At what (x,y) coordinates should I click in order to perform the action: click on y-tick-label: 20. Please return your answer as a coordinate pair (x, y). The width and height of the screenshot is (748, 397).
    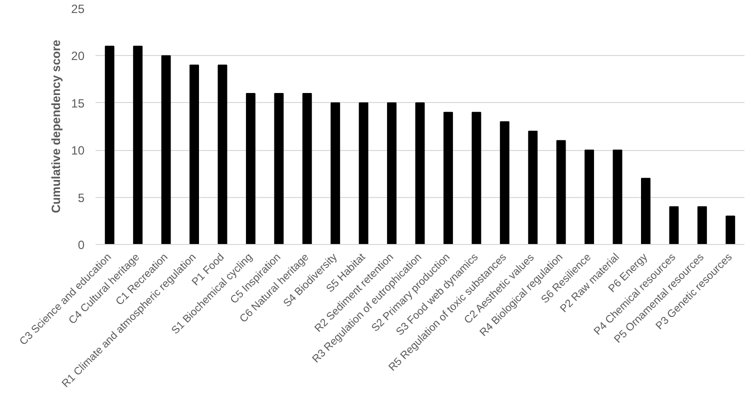
    Looking at the image, I should click on (78, 56).